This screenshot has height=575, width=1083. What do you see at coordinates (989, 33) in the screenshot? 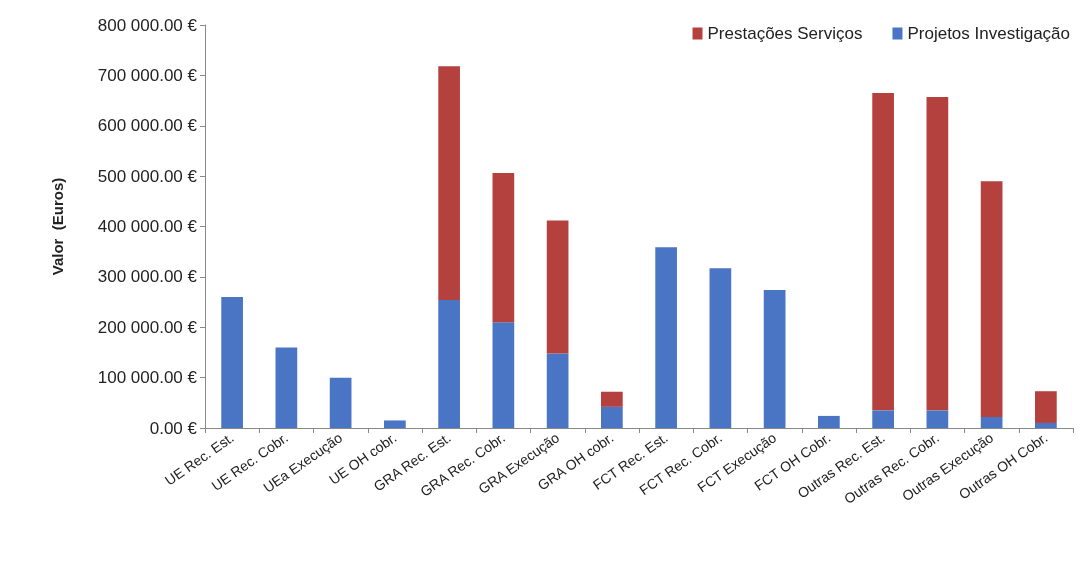
I see `legend-label: Projetos Investigação` at bounding box center [989, 33].